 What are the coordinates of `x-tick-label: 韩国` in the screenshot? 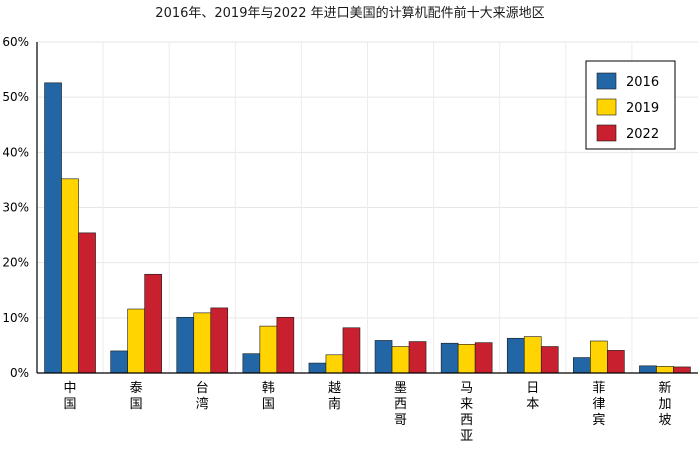 It's located at (268, 396).